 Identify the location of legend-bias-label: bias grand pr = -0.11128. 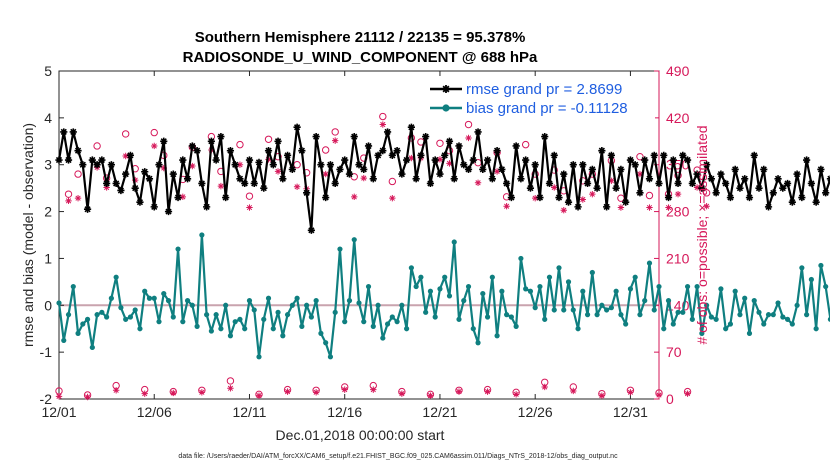
(547, 108).